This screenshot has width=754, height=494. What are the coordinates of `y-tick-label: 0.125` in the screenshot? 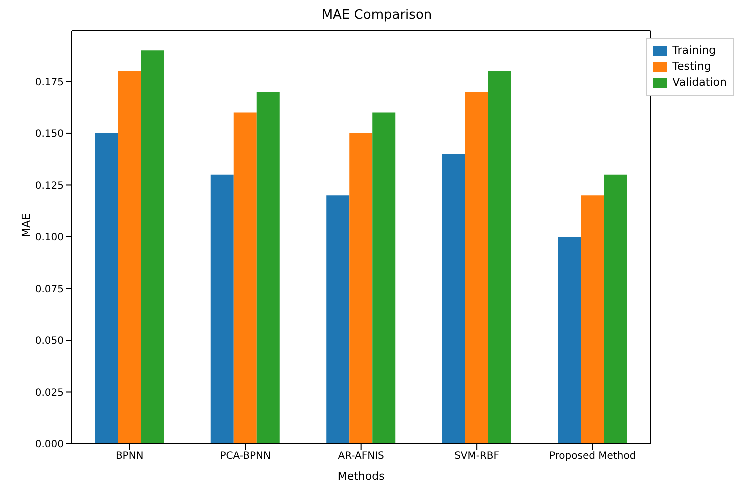 It's located at (49, 186).